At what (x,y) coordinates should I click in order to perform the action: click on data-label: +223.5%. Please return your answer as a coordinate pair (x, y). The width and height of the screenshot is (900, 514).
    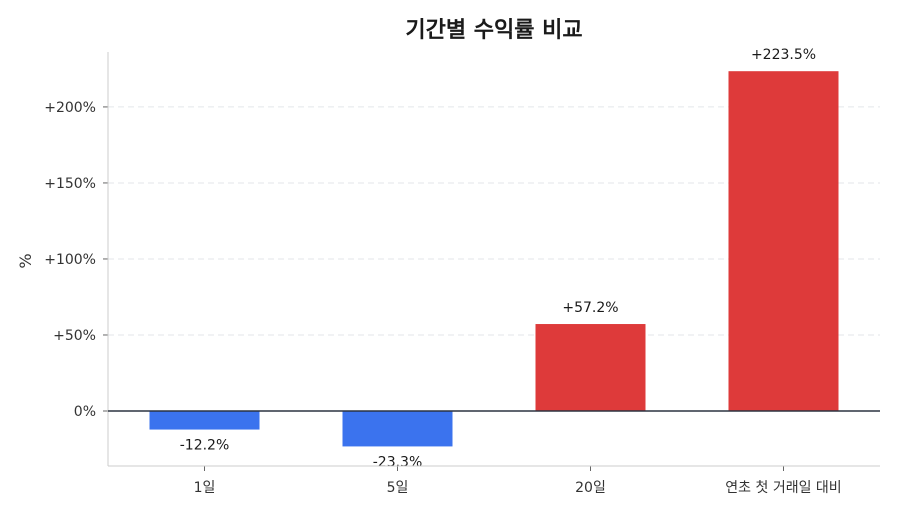
    Looking at the image, I should click on (783, 55).